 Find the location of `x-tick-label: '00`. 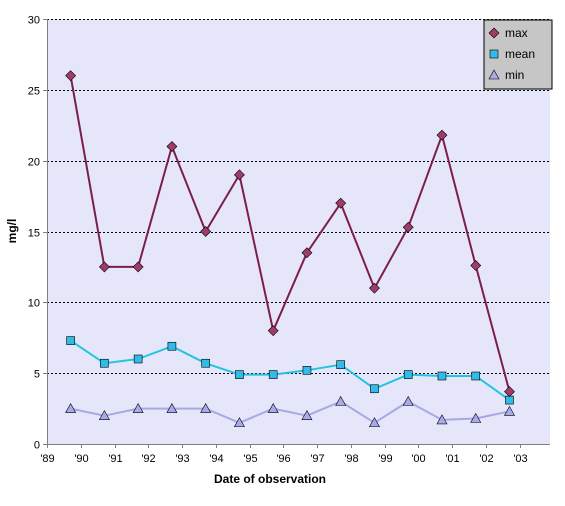

x-tick-label: '00 is located at coordinates (418, 459).